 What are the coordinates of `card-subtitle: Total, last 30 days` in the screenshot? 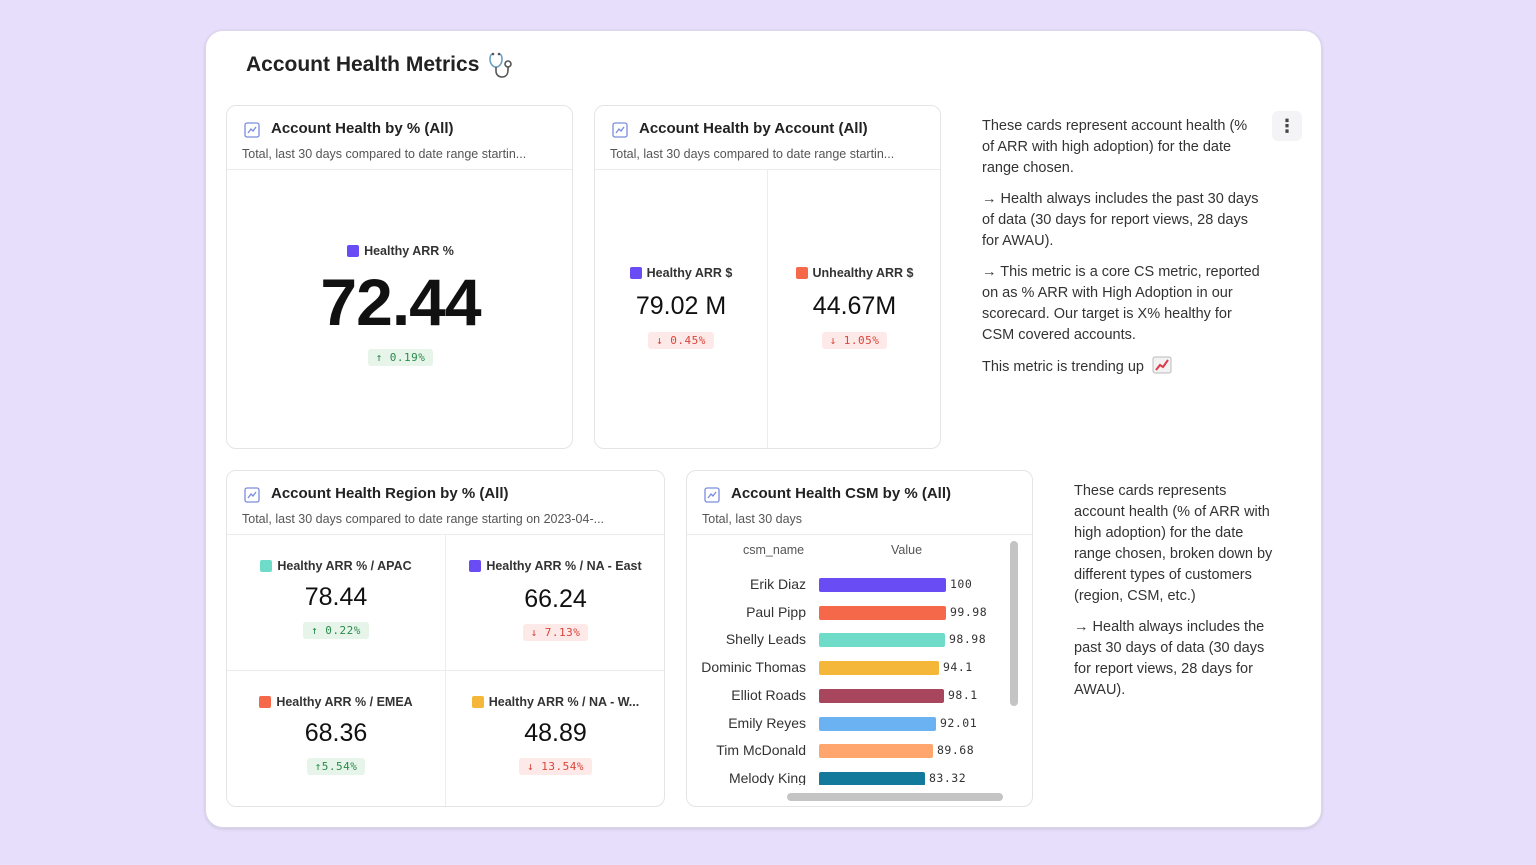 It's located at (752, 519).